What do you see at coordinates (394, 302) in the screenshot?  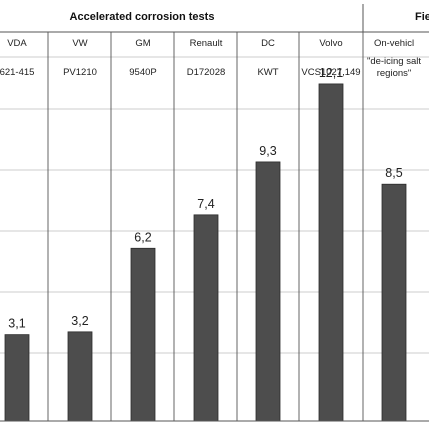 I see `bar-on-vehicle` at bounding box center [394, 302].